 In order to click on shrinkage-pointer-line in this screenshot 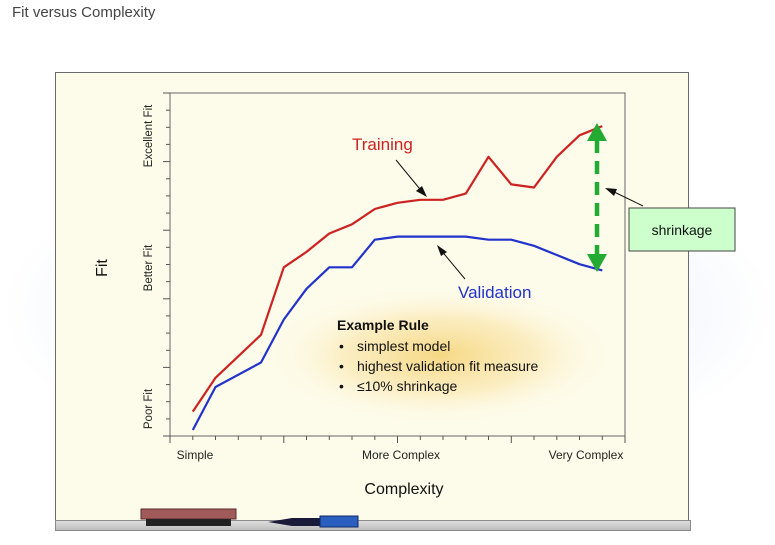, I will do `click(626, 198)`.